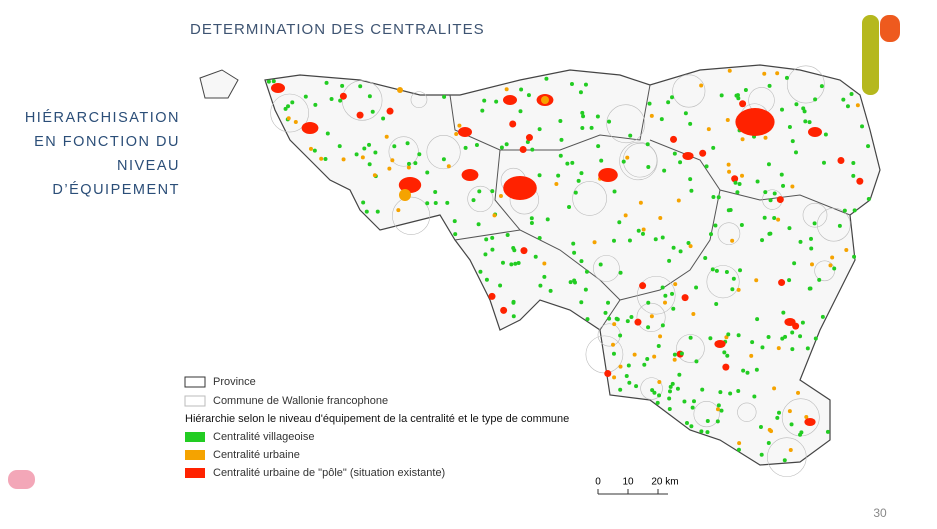  Describe the element at coordinates (664, 482) in the screenshot. I see `scale-label: 20 km` at that location.